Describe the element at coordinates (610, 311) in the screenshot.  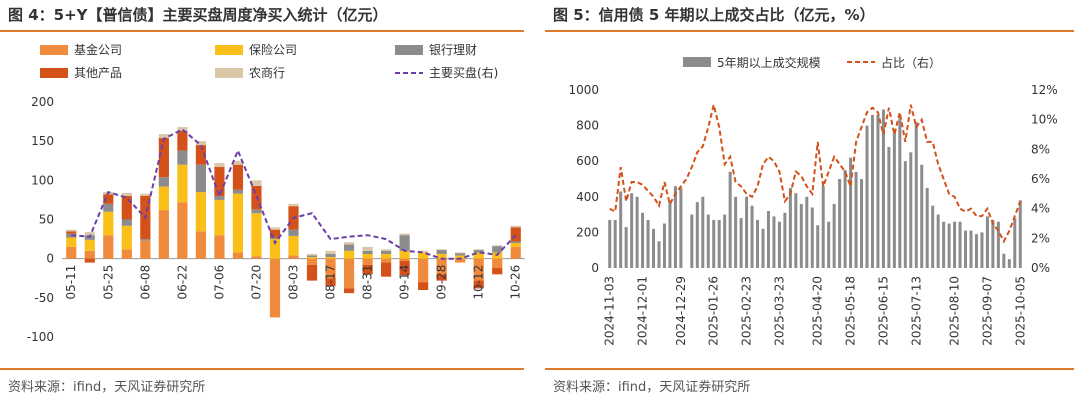
I see `x-date-label: 2024-11-03` at that location.